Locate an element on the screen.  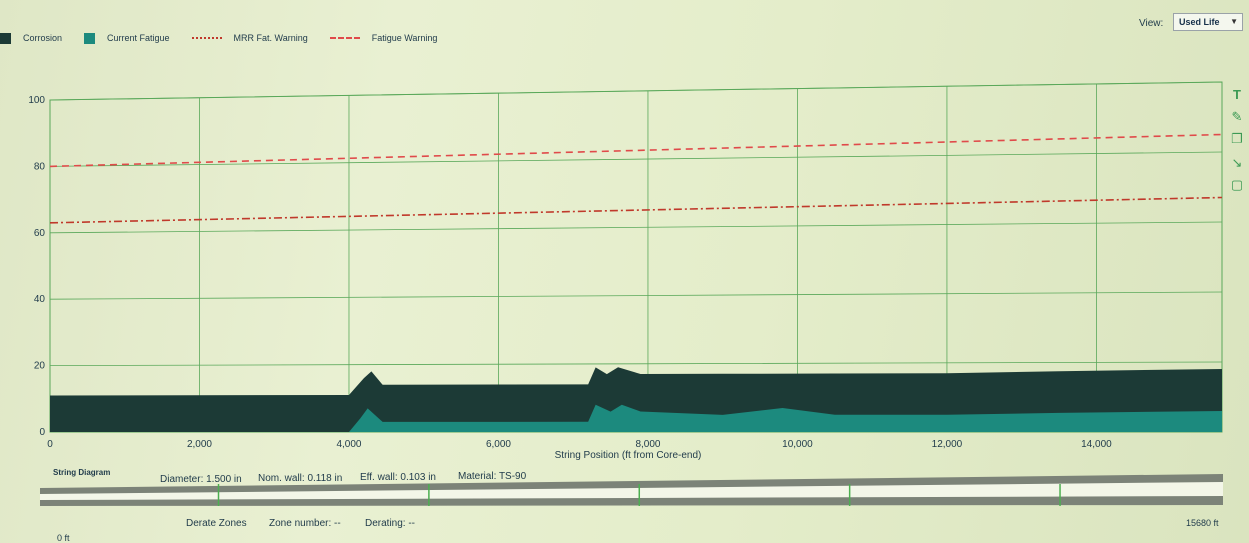
view-selected-value: Used Life is located at coordinates (1199, 22).